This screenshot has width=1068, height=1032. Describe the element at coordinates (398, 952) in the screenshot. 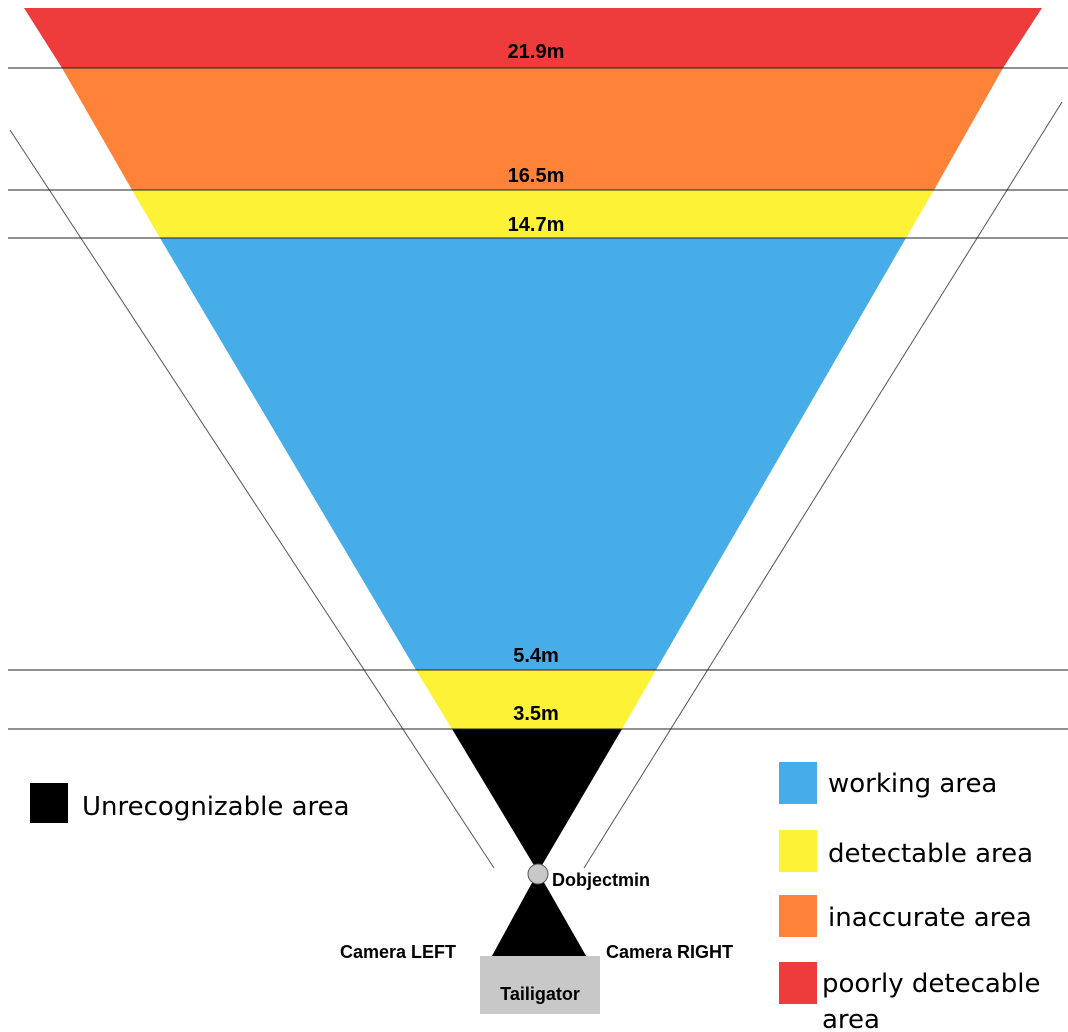

I see `camera-left-label: Camera LEFT` at that location.